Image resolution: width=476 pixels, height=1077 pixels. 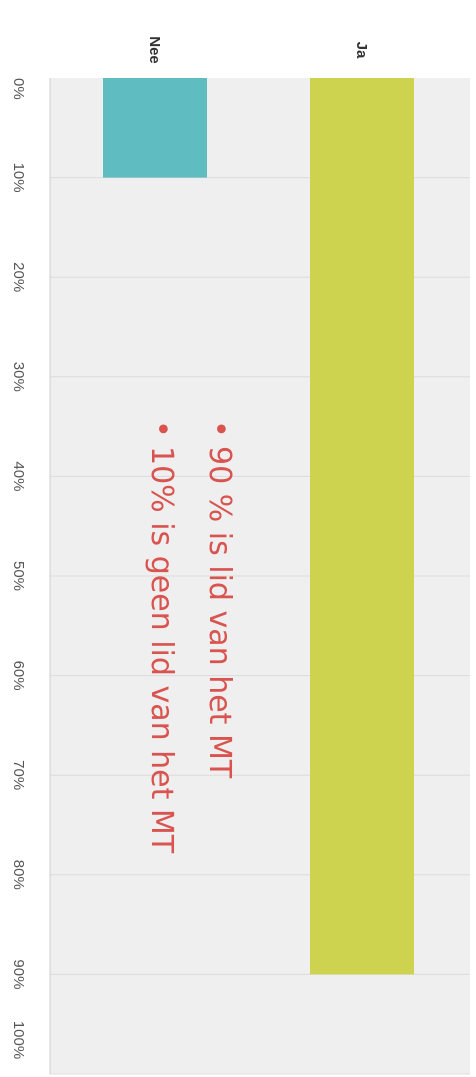 I want to click on tick-labels: 0% 10% 20% 30% 40% 50% 60% 70% 80% 90% 100%, so click(x=18, y=568).